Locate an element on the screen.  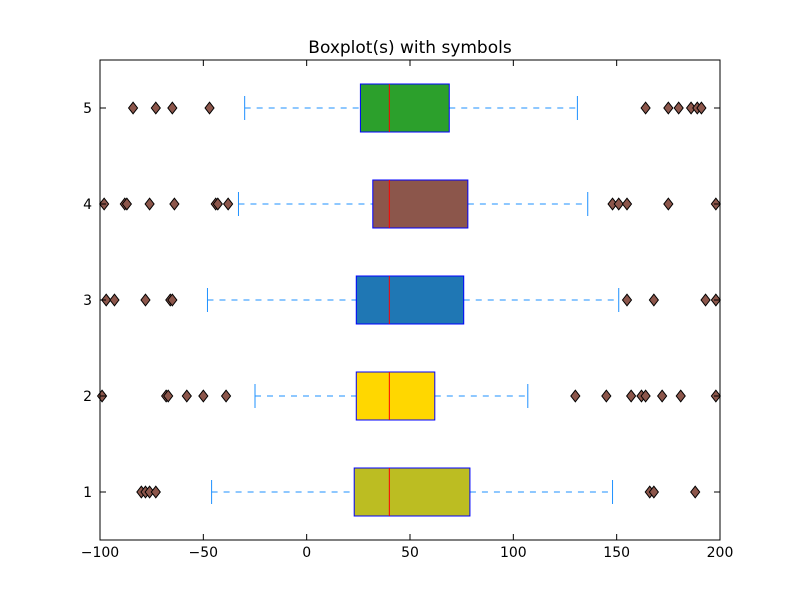
x-tick-label: 50 is located at coordinates (410, 553).